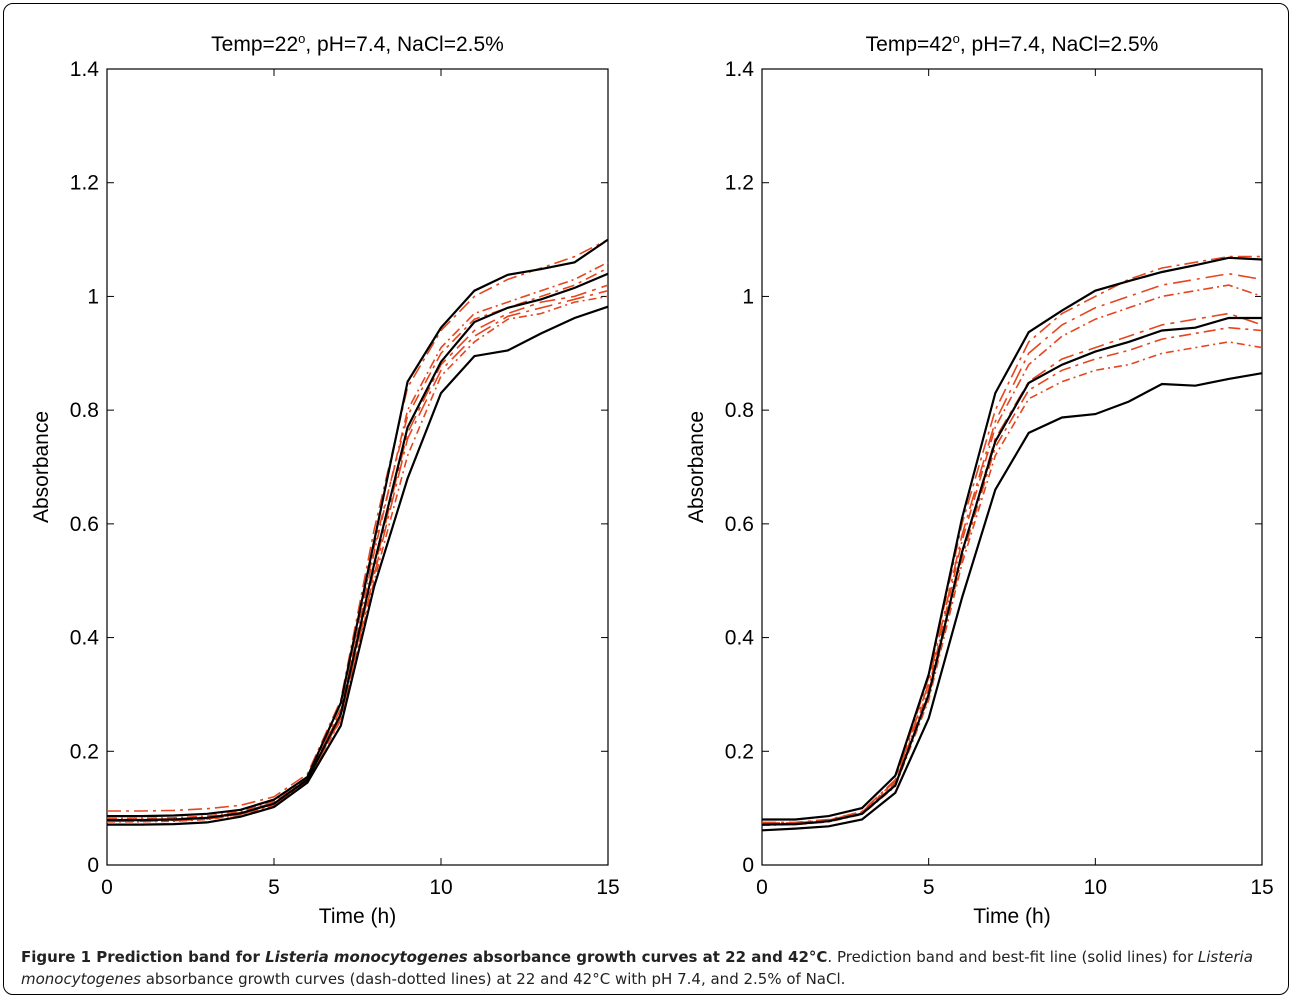 Image resolution: width=1293 pixels, height=1000 pixels. Describe the element at coordinates (909, 44) in the screenshot. I see `chart-title-temp: Temp=42` at that location.